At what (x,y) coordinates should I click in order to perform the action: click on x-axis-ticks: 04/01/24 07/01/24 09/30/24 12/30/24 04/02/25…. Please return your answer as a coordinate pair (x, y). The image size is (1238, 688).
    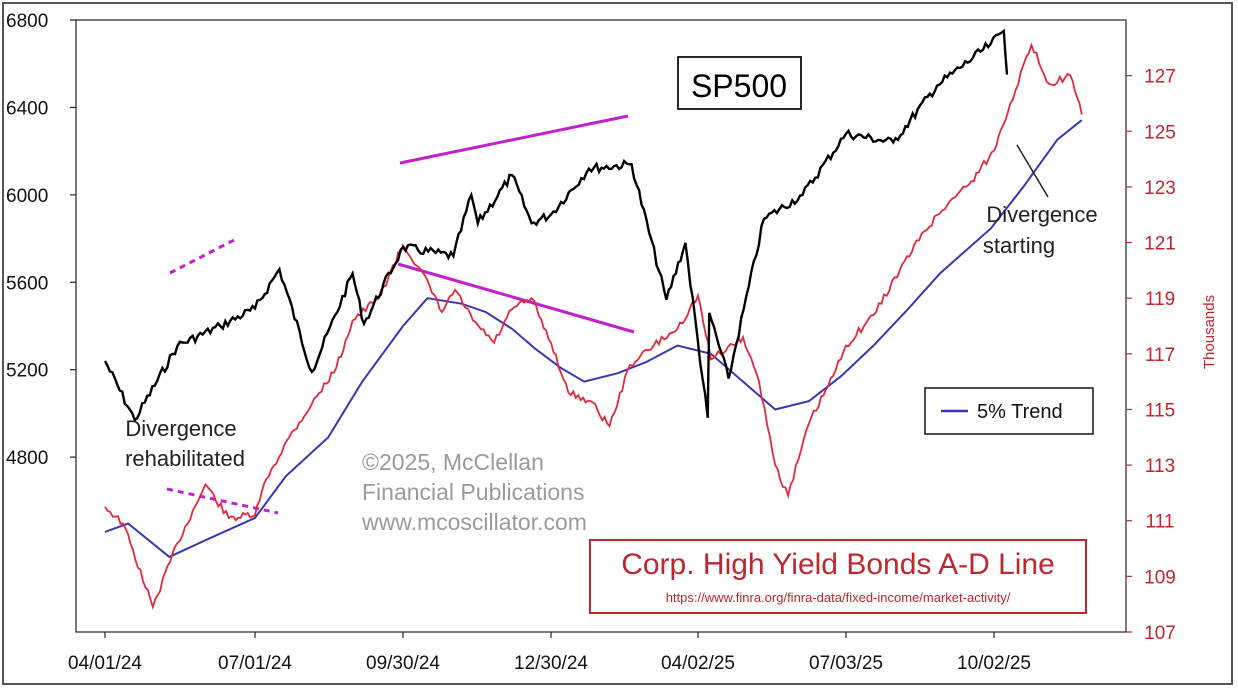
    Looking at the image, I should click on (549, 653).